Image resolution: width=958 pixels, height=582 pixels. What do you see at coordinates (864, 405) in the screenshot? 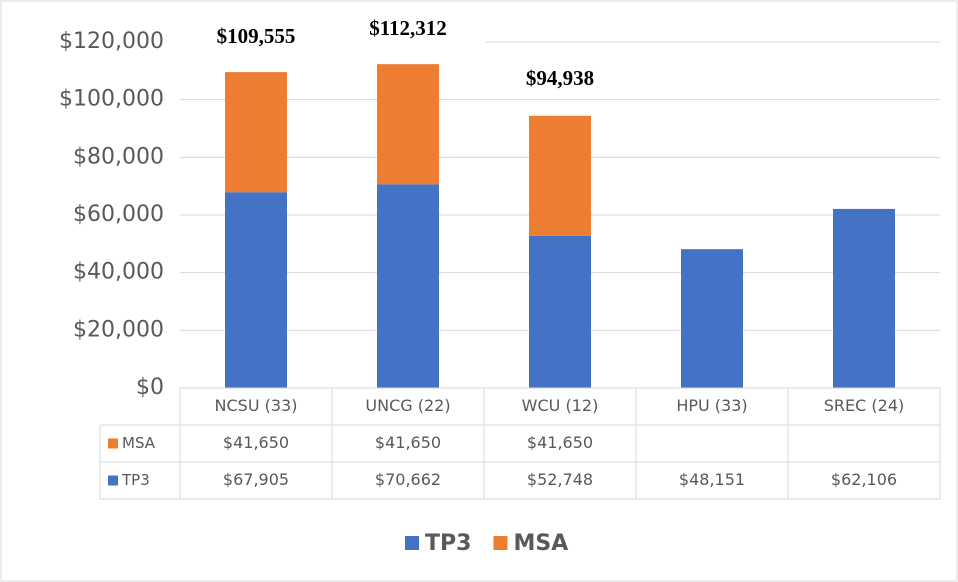
I see `x-tick-label: SREC (24)` at bounding box center [864, 405].